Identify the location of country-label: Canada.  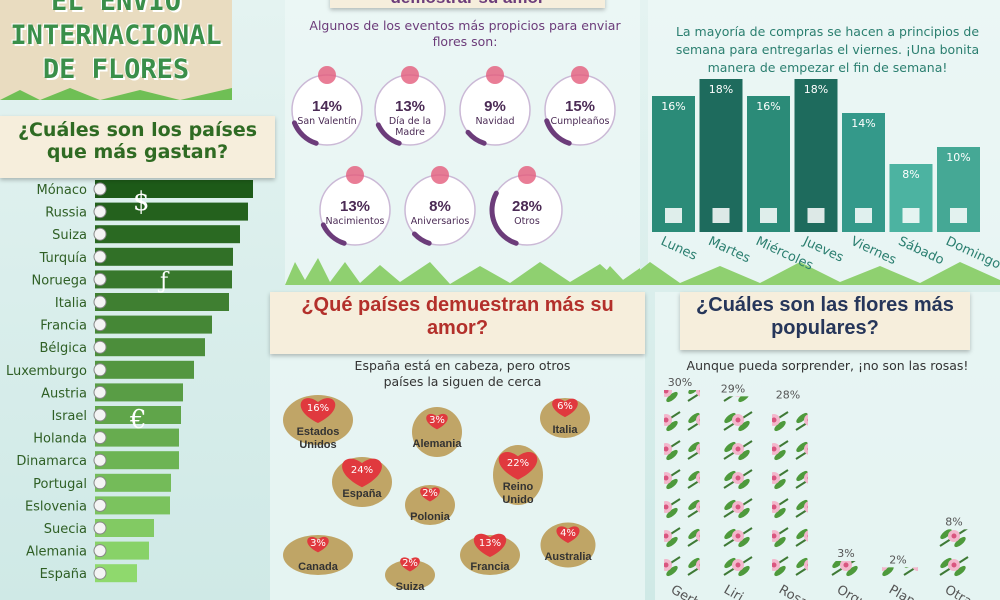
(318, 567).